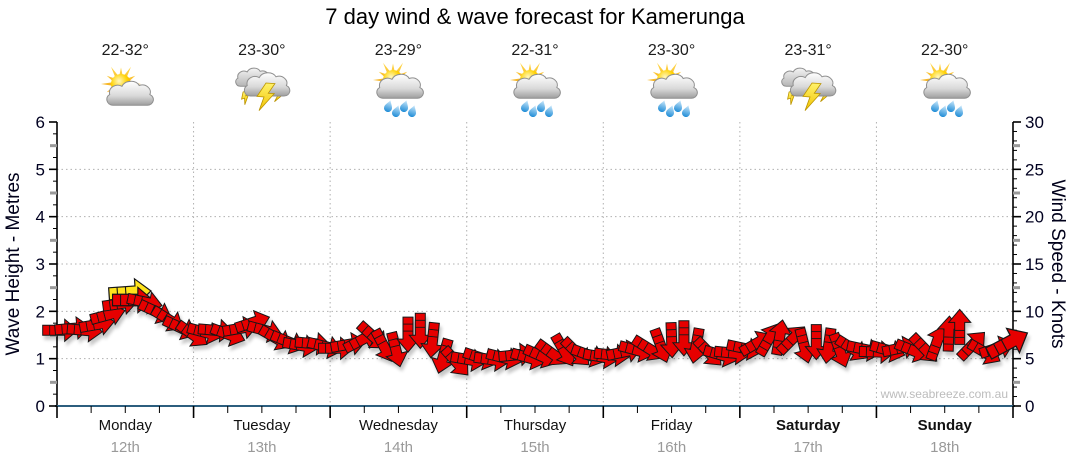  I want to click on day-date: 14th, so click(398, 447).